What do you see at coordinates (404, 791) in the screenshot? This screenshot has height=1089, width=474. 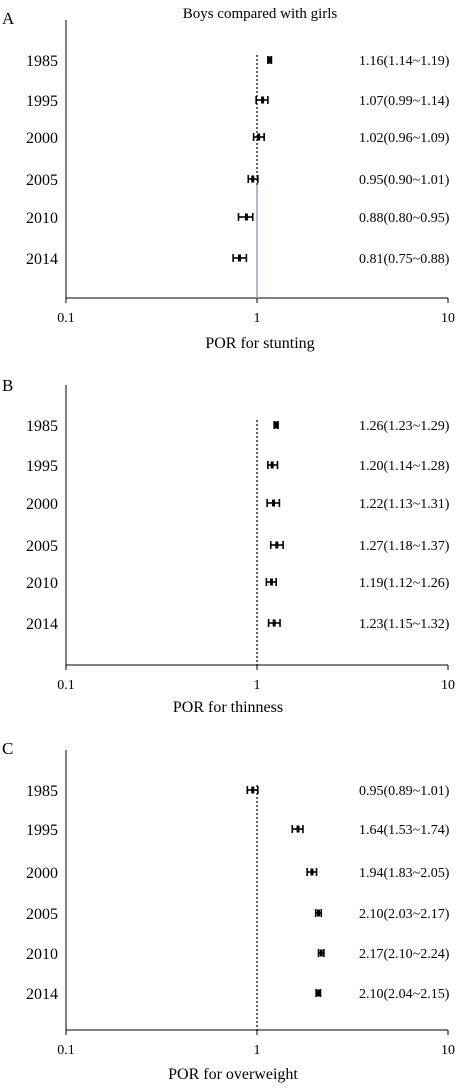 I see `estimate-label: 0.95(0.89~1.01)` at bounding box center [404, 791].